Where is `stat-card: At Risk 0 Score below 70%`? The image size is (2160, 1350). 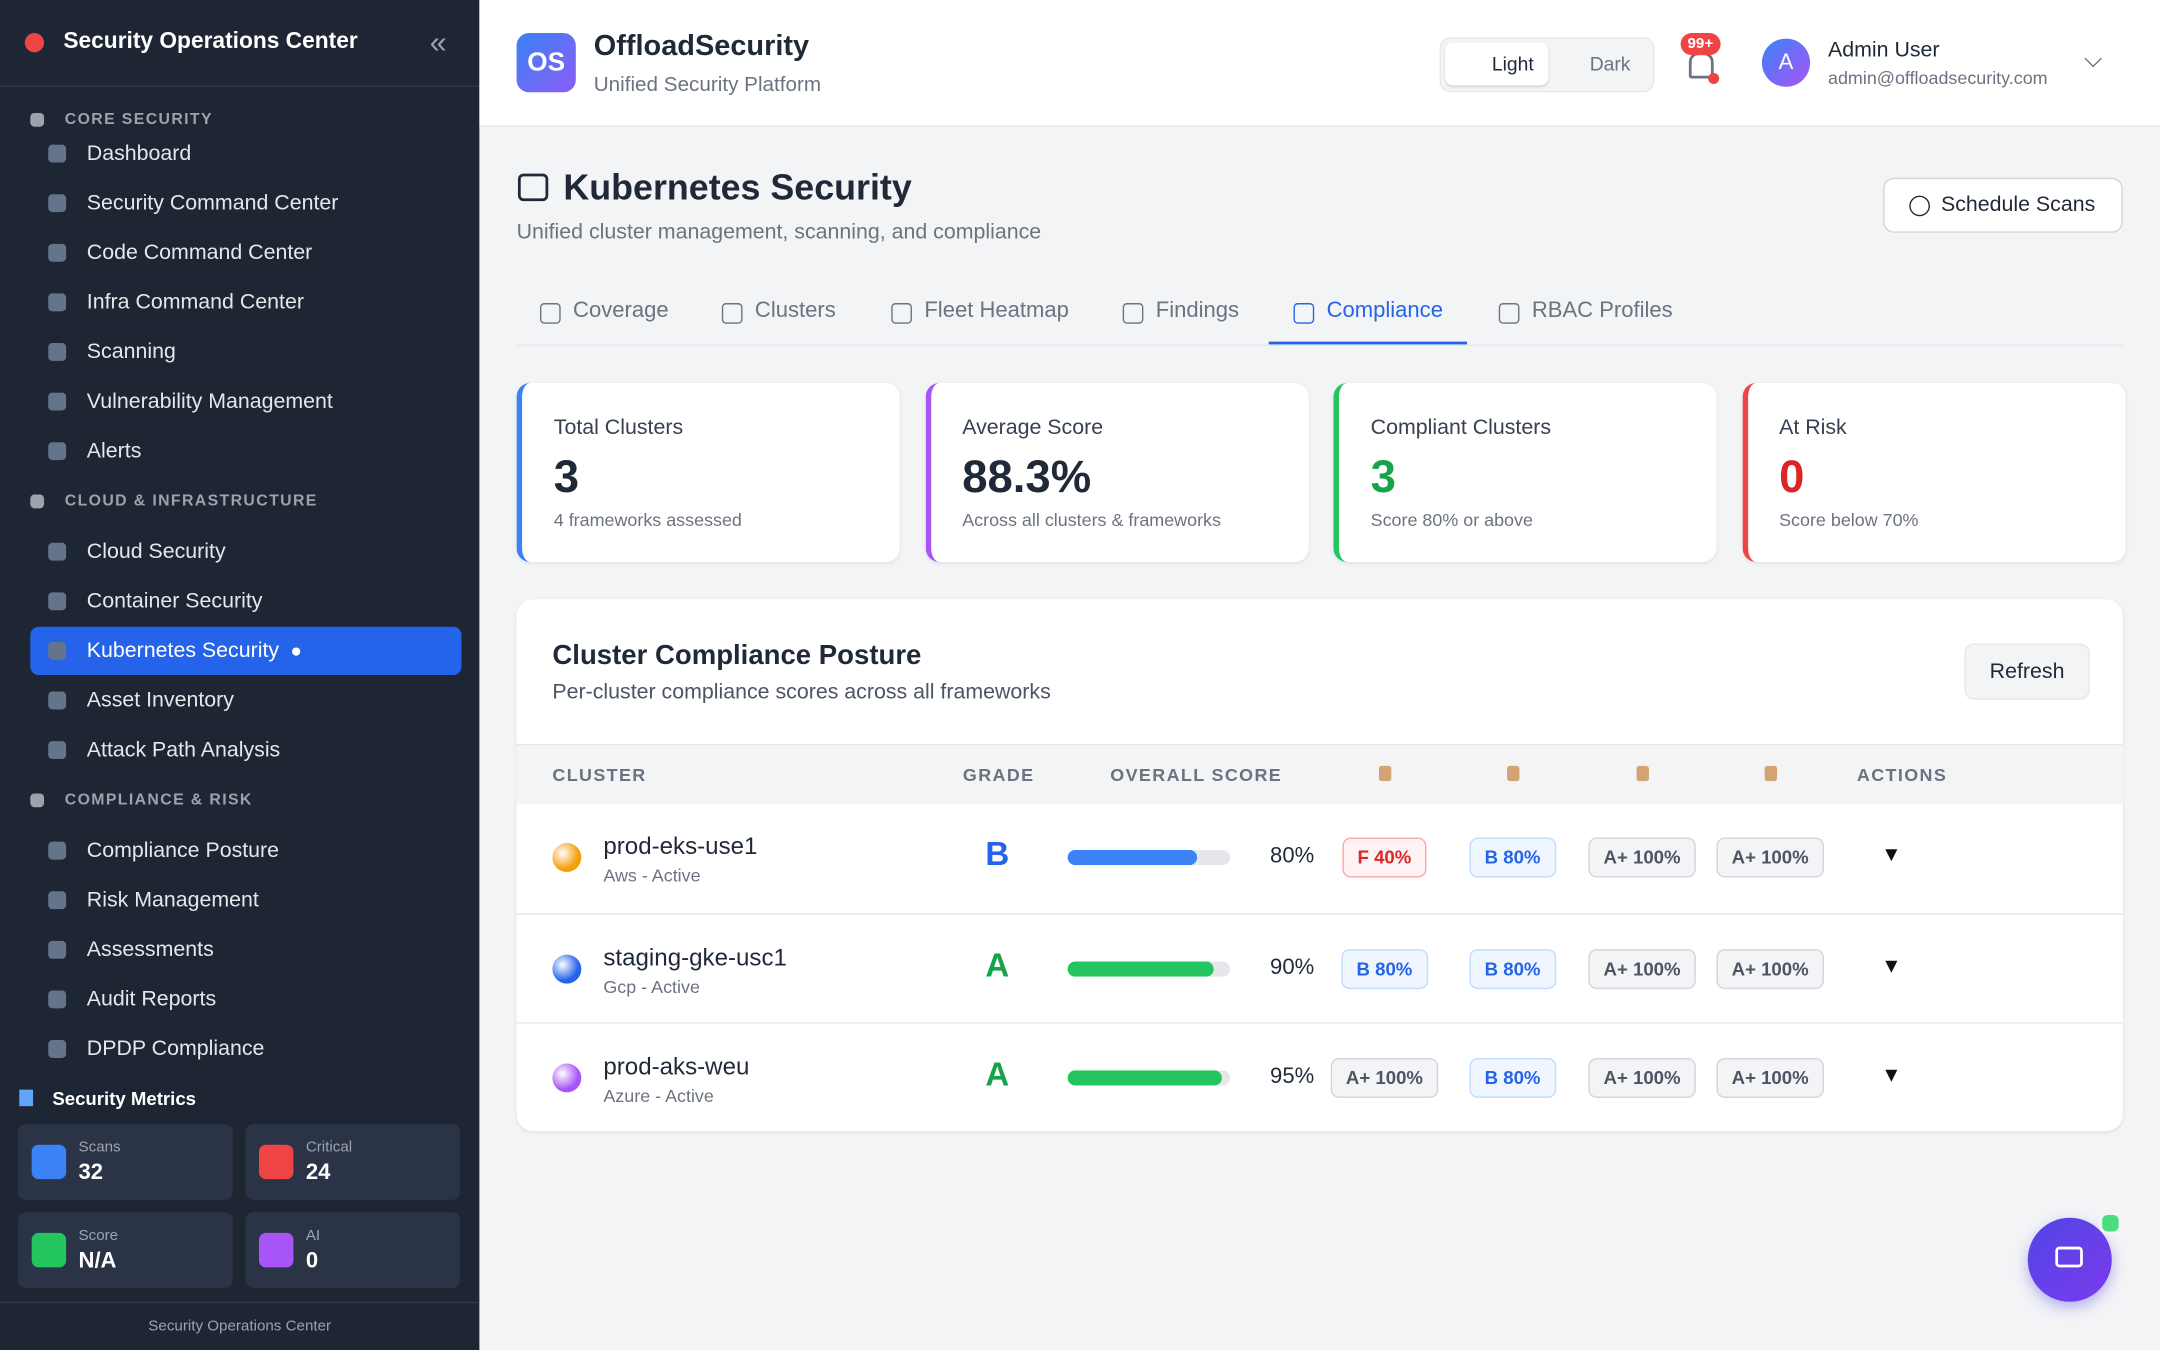
stat-card: At Risk 0 Score below 70% is located at coordinates (1933, 472).